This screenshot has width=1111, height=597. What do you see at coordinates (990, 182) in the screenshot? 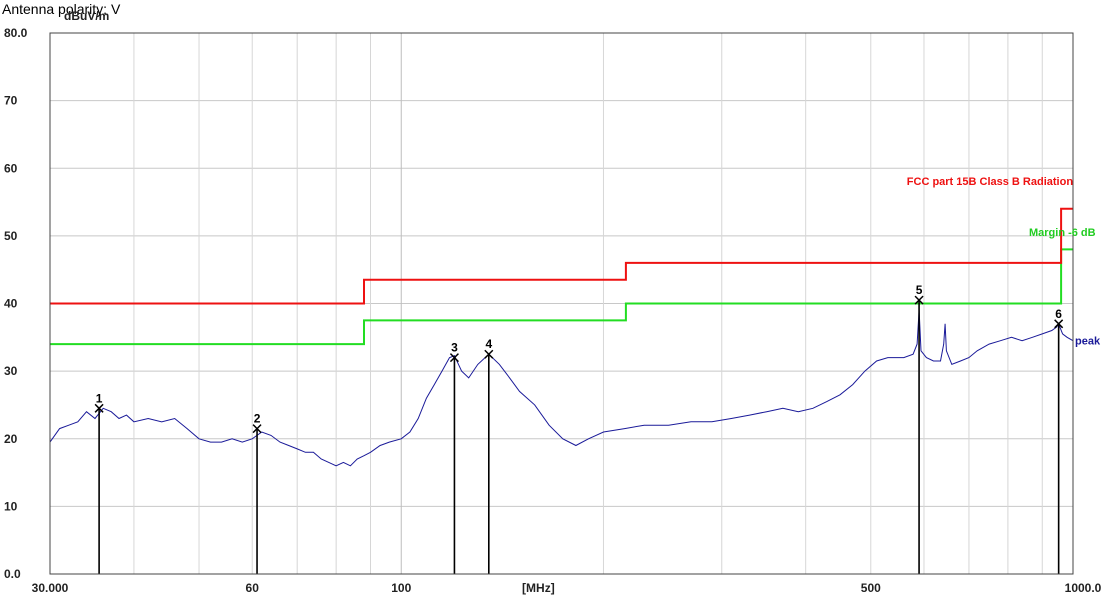
I see `limit-line-label: FCC part 15B Class B Radiation` at bounding box center [990, 182].